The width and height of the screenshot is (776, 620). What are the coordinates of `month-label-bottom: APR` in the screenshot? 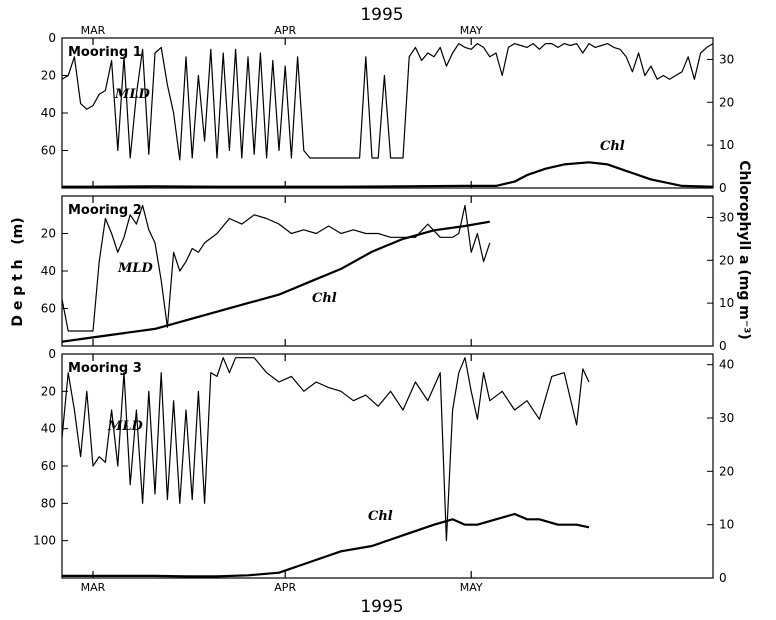 It's located at (285, 587).